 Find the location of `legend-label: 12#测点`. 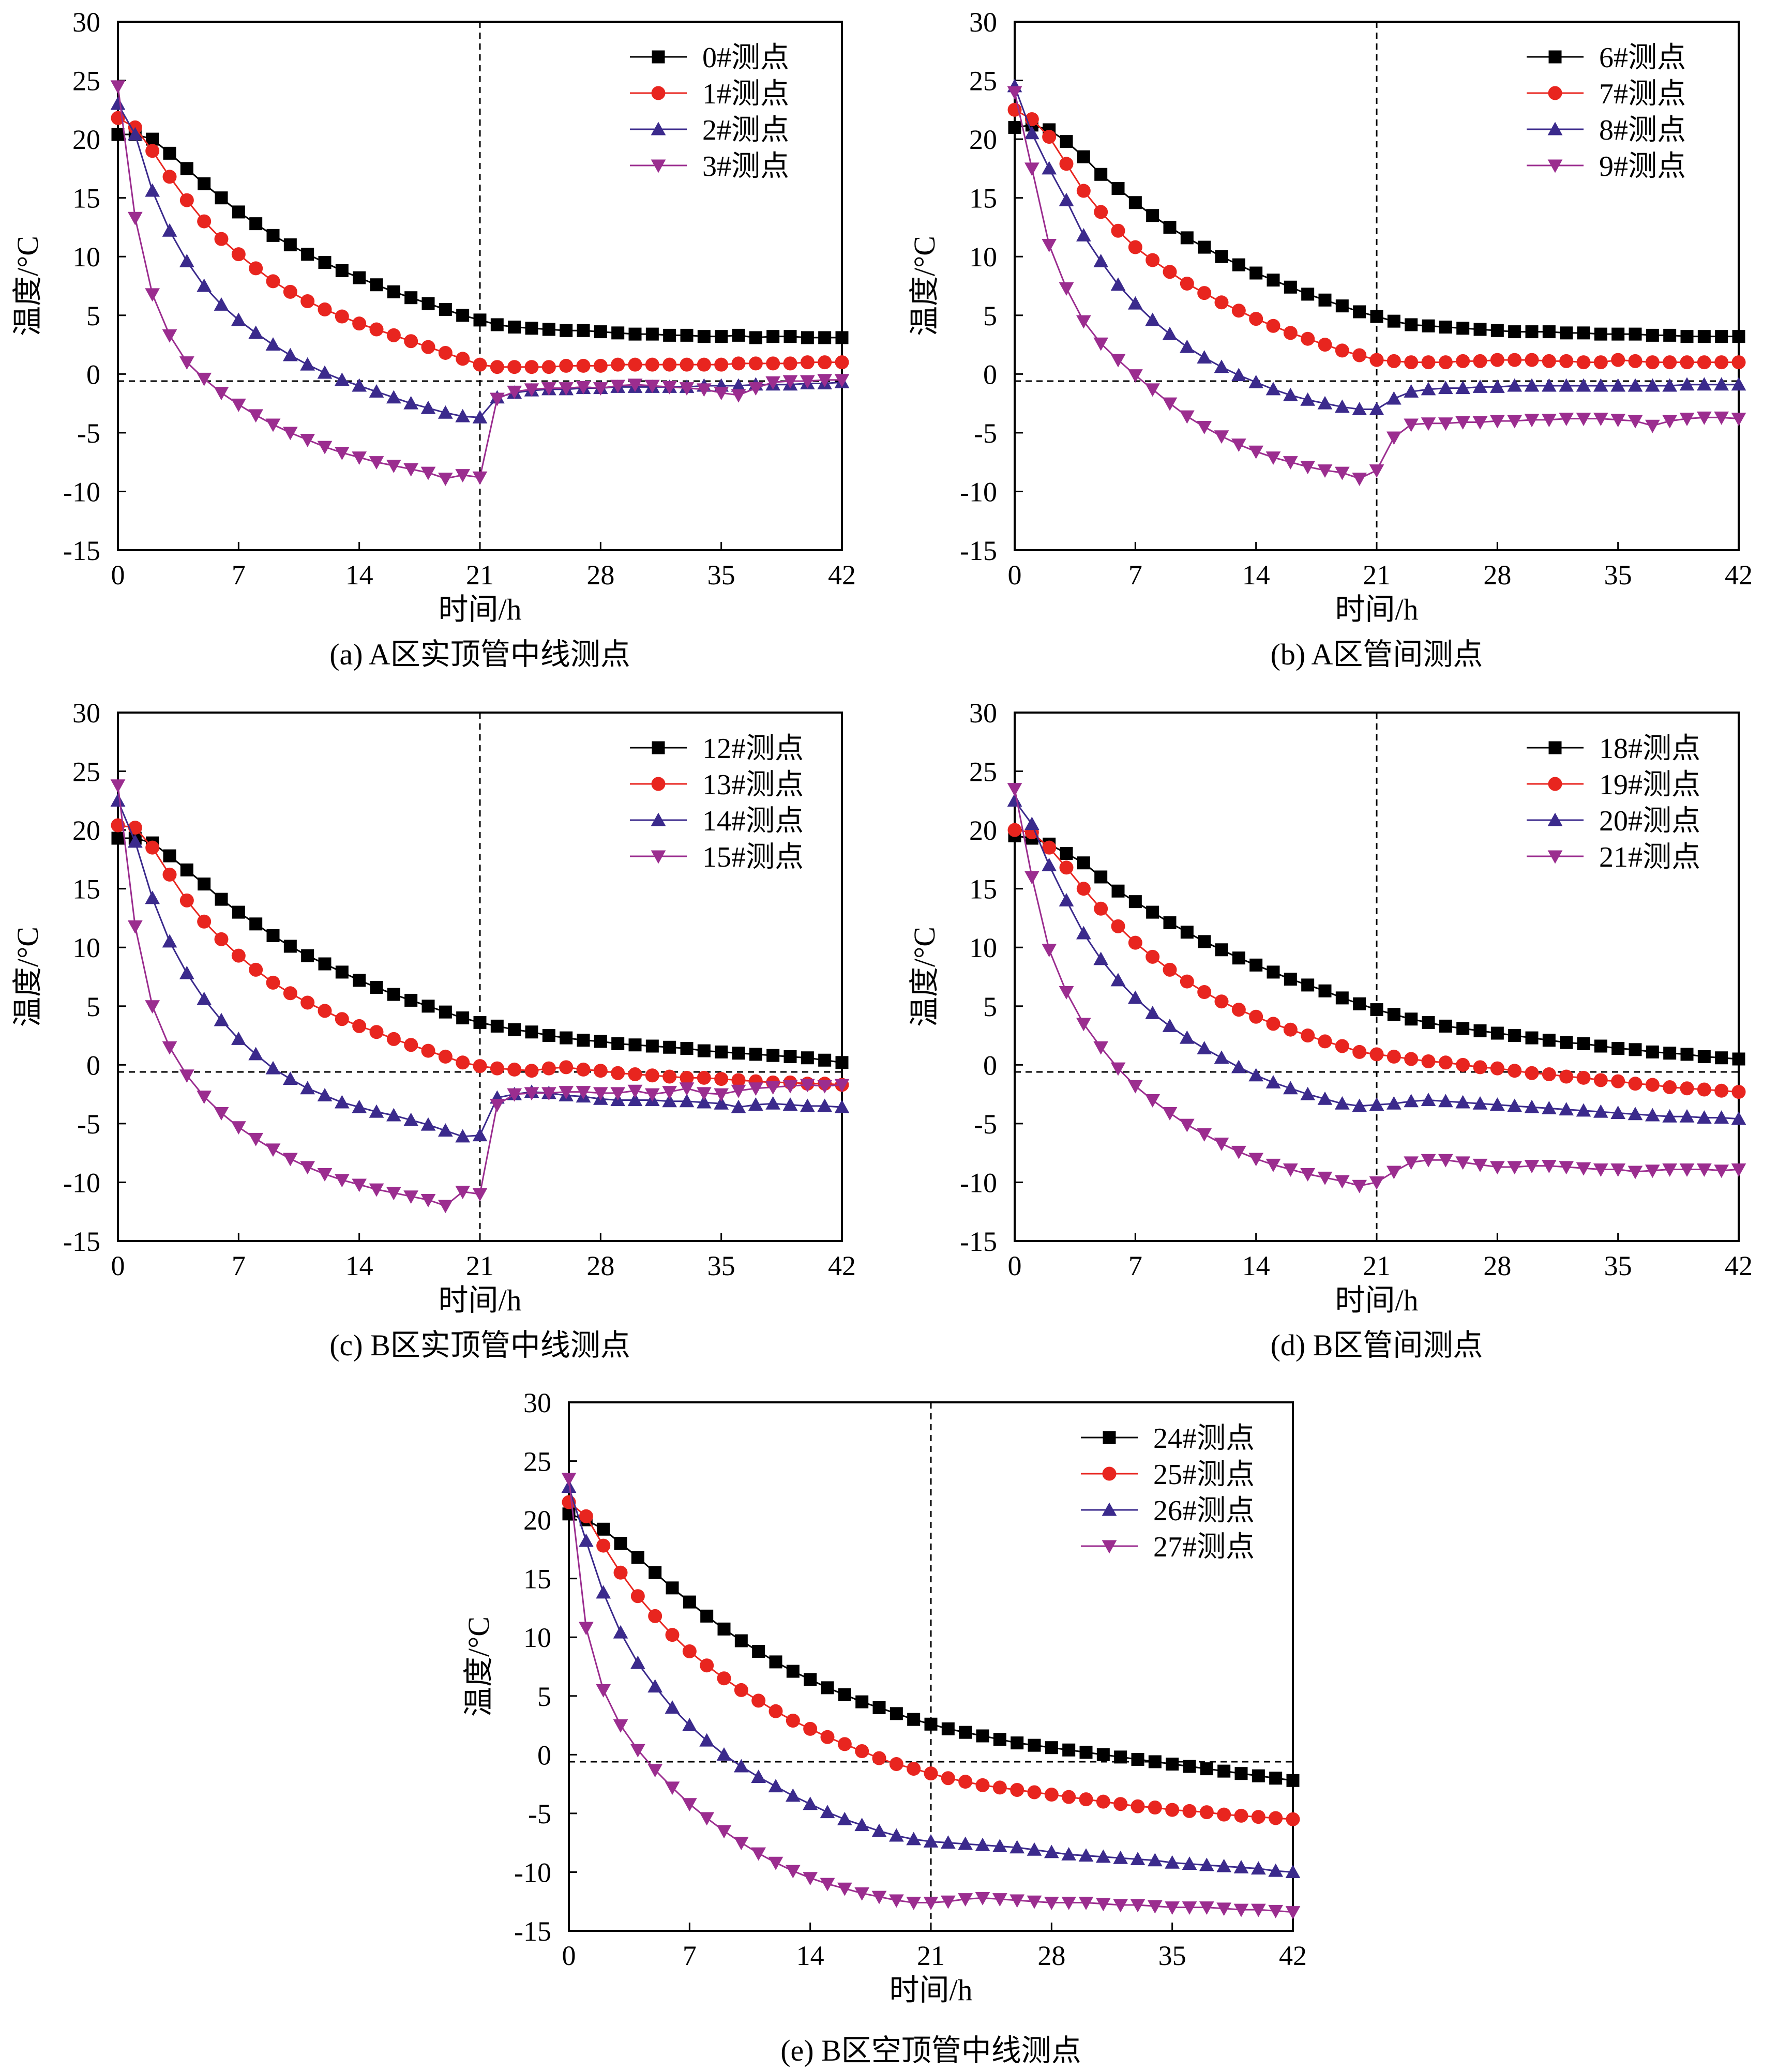

legend-label: 12#测点 is located at coordinates (753, 749).